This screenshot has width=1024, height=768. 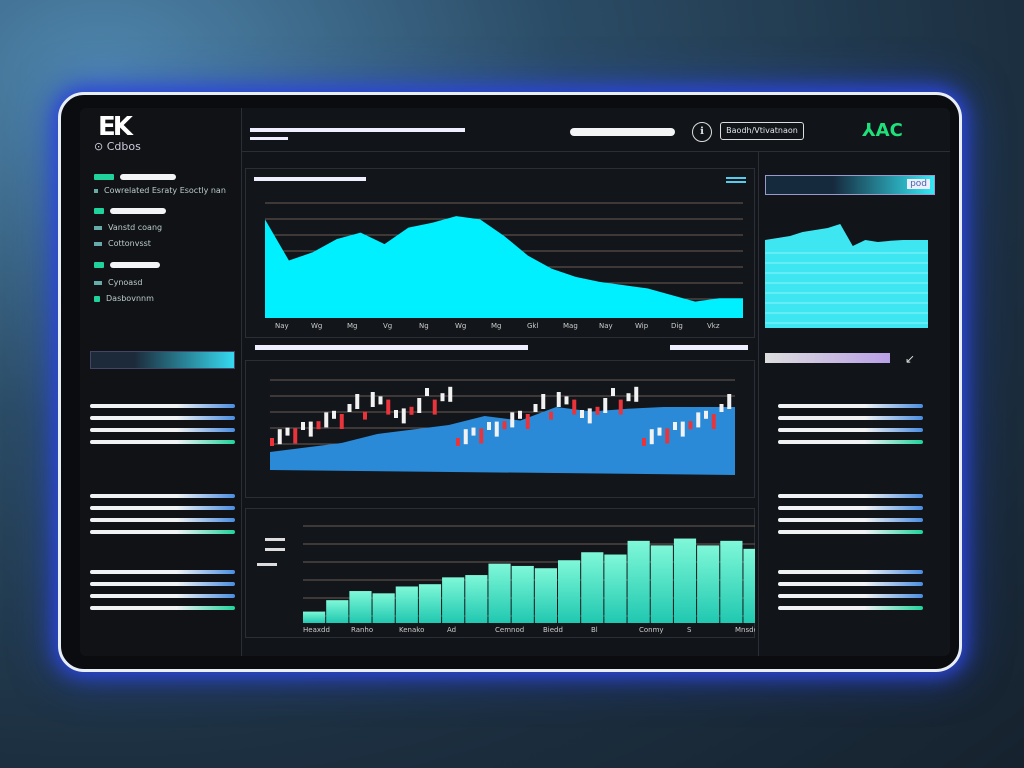 What do you see at coordinates (128, 227) in the screenshot?
I see `sidebar-item: Vanstd coang` at bounding box center [128, 227].